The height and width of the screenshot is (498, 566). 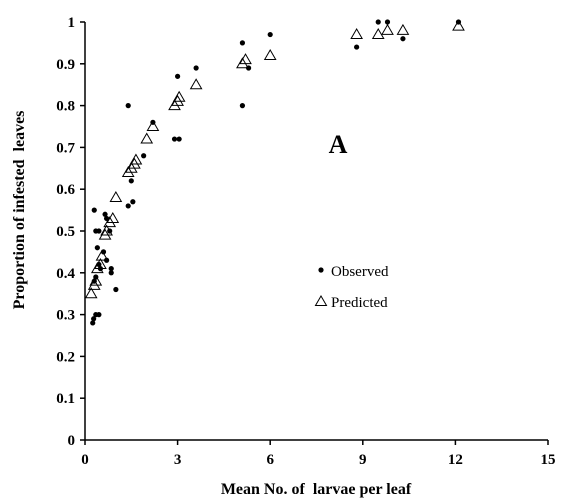 I want to click on x-tick-label: 6, so click(x=270, y=460).